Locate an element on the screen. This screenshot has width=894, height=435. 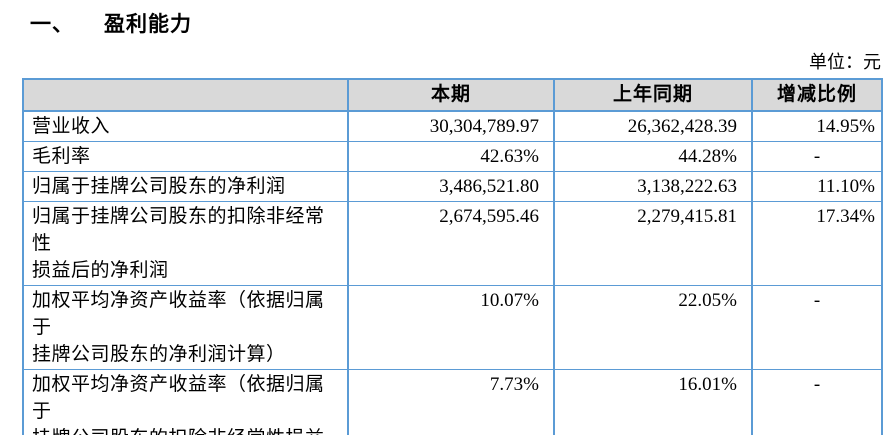
column-header-prior-period: 上年同期 is located at coordinates (653, 95).